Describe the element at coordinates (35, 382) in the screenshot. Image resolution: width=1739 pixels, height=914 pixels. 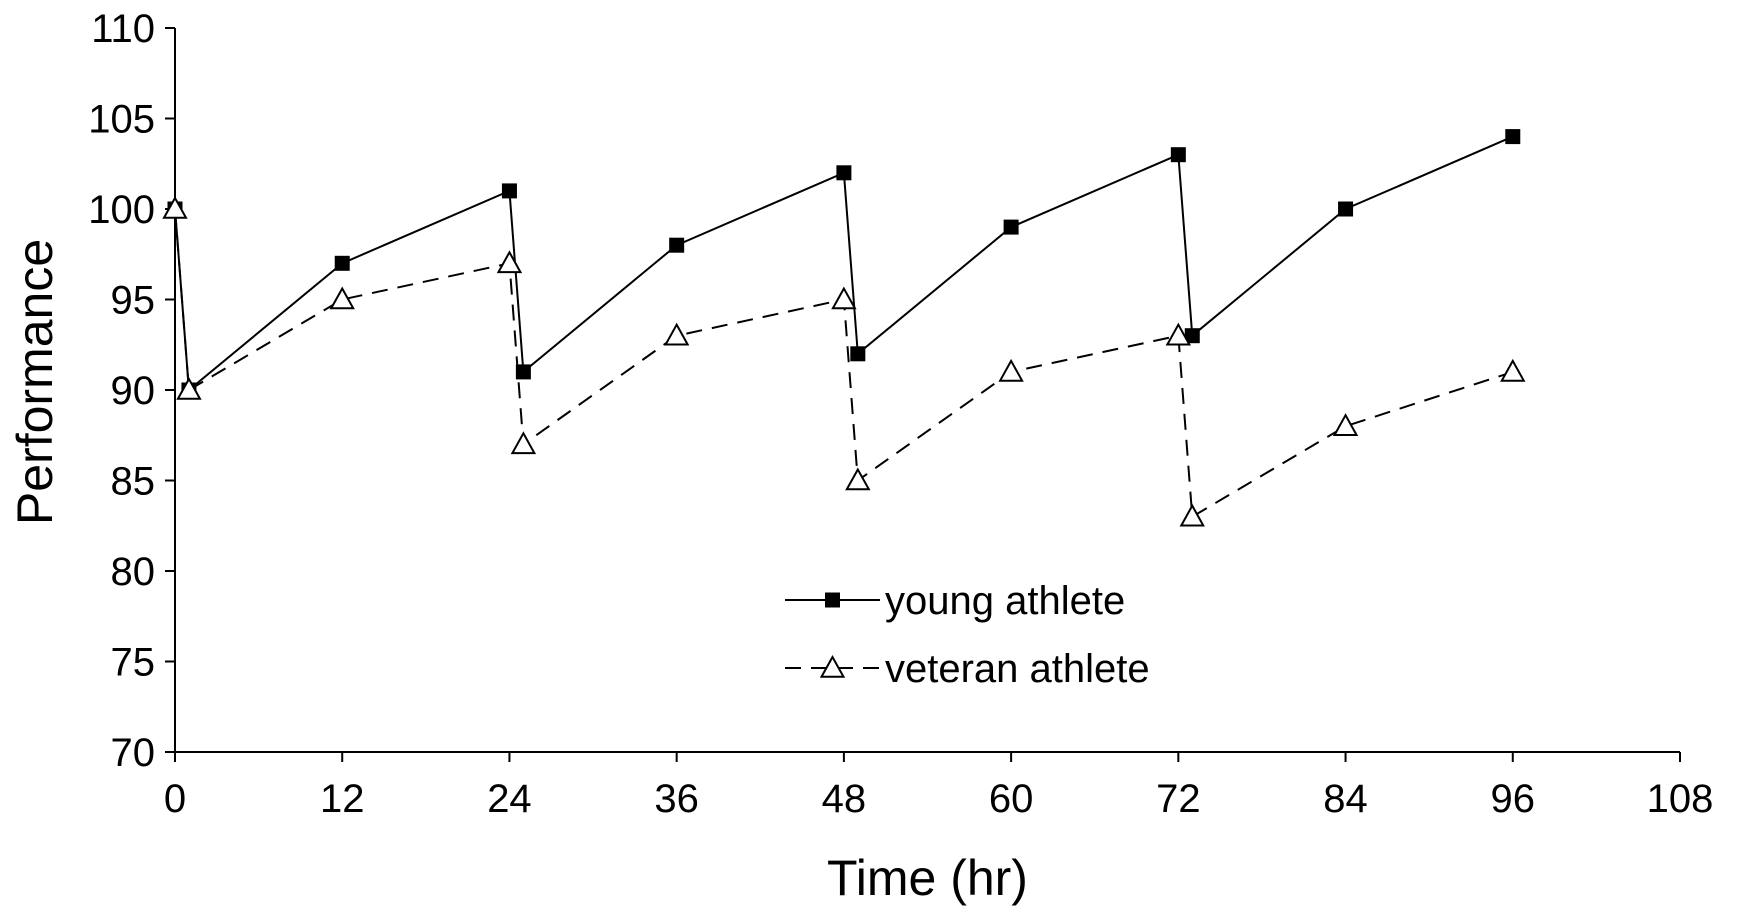
I see `y-axis-title: Performance` at that location.